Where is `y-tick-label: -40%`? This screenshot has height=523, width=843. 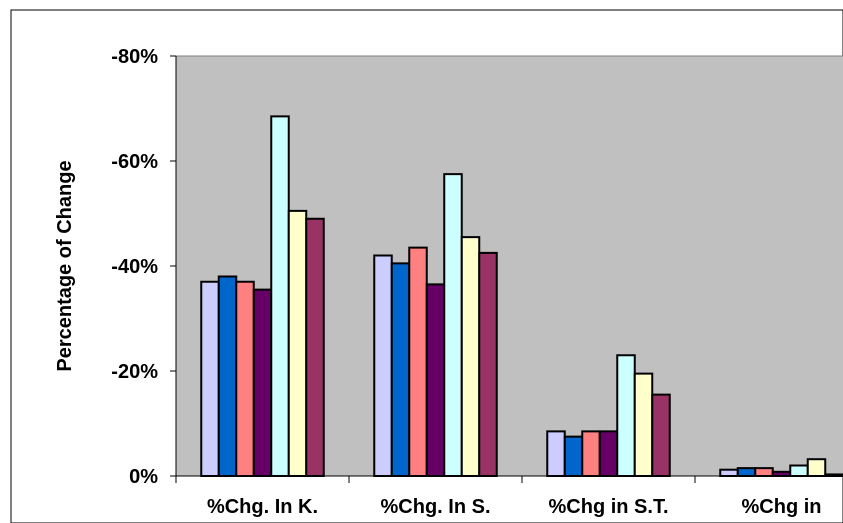
y-tick-label: -40% is located at coordinates (134, 267).